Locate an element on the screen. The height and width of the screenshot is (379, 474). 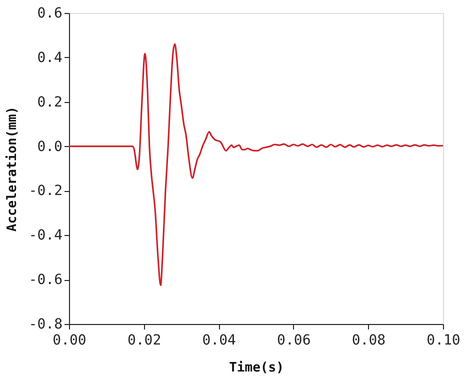
y-tick-label: -0.8 is located at coordinates (45, 324).